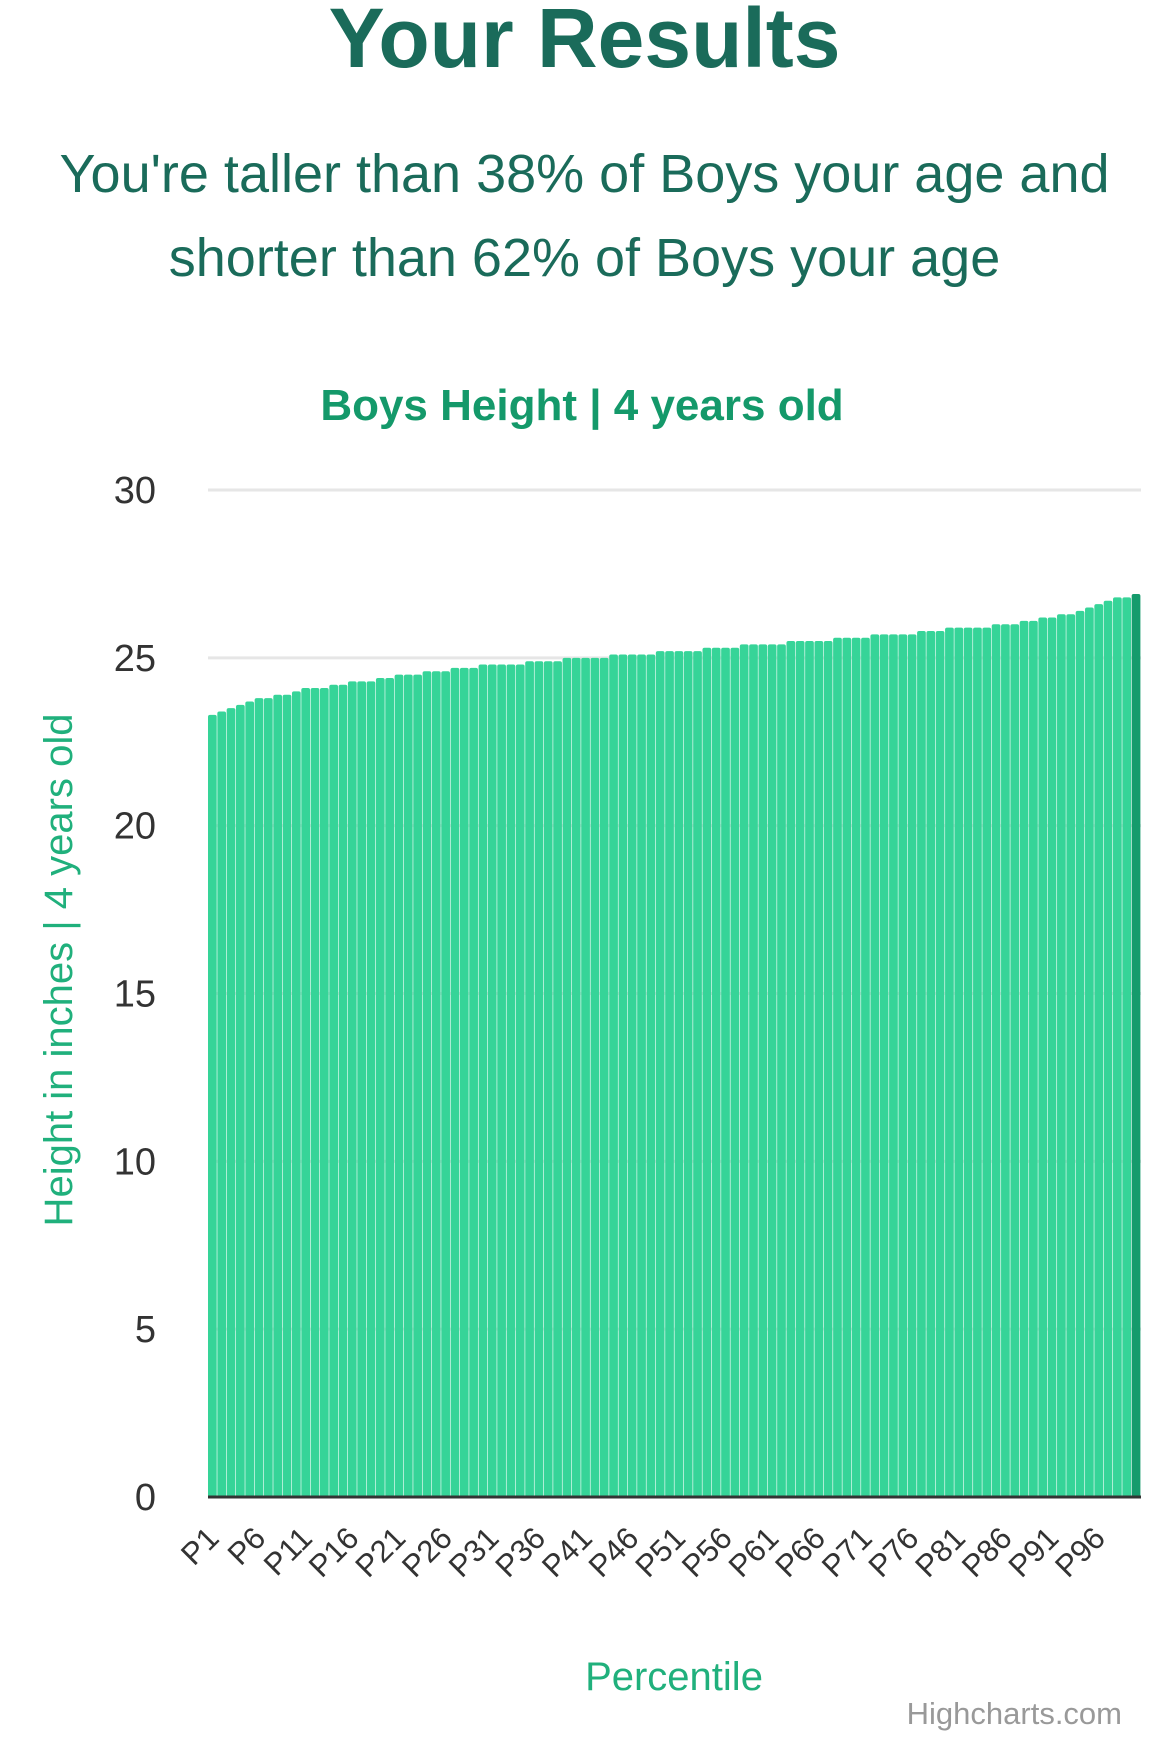 The height and width of the screenshot is (1758, 1169). I want to click on bar-p70, so click(856, 1067).